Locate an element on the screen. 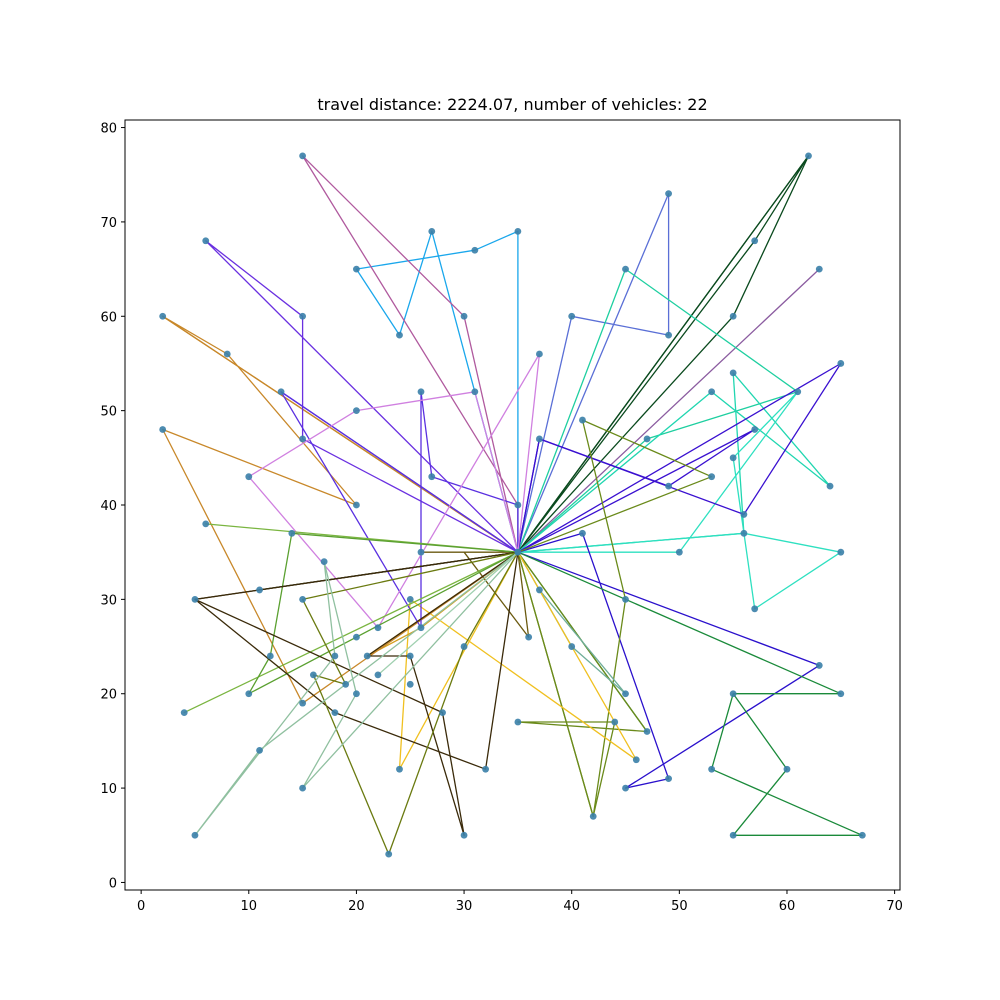 The height and width of the screenshot is (1000, 1000). y-tick-label: 0 is located at coordinates (113, 883).